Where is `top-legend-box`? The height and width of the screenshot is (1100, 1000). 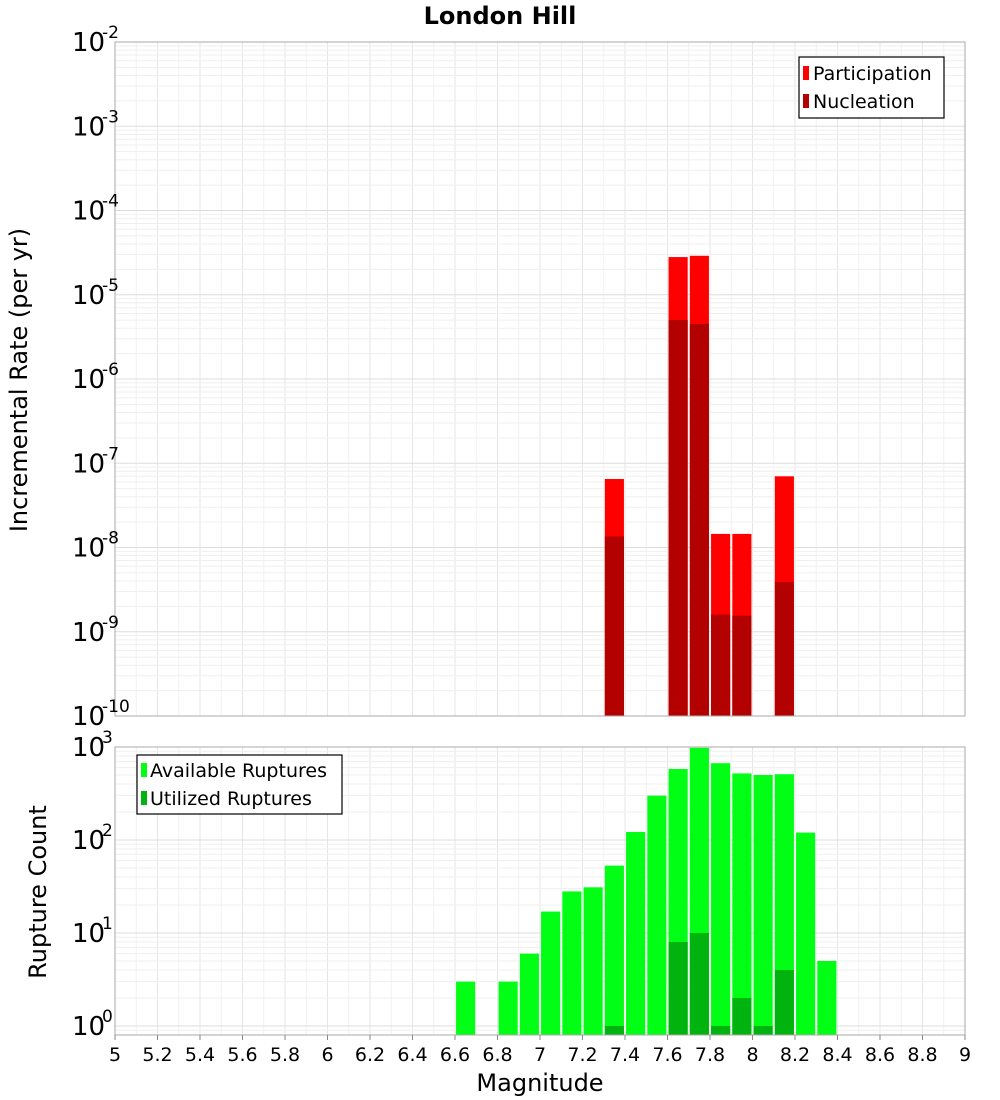
top-legend-box is located at coordinates (871, 87).